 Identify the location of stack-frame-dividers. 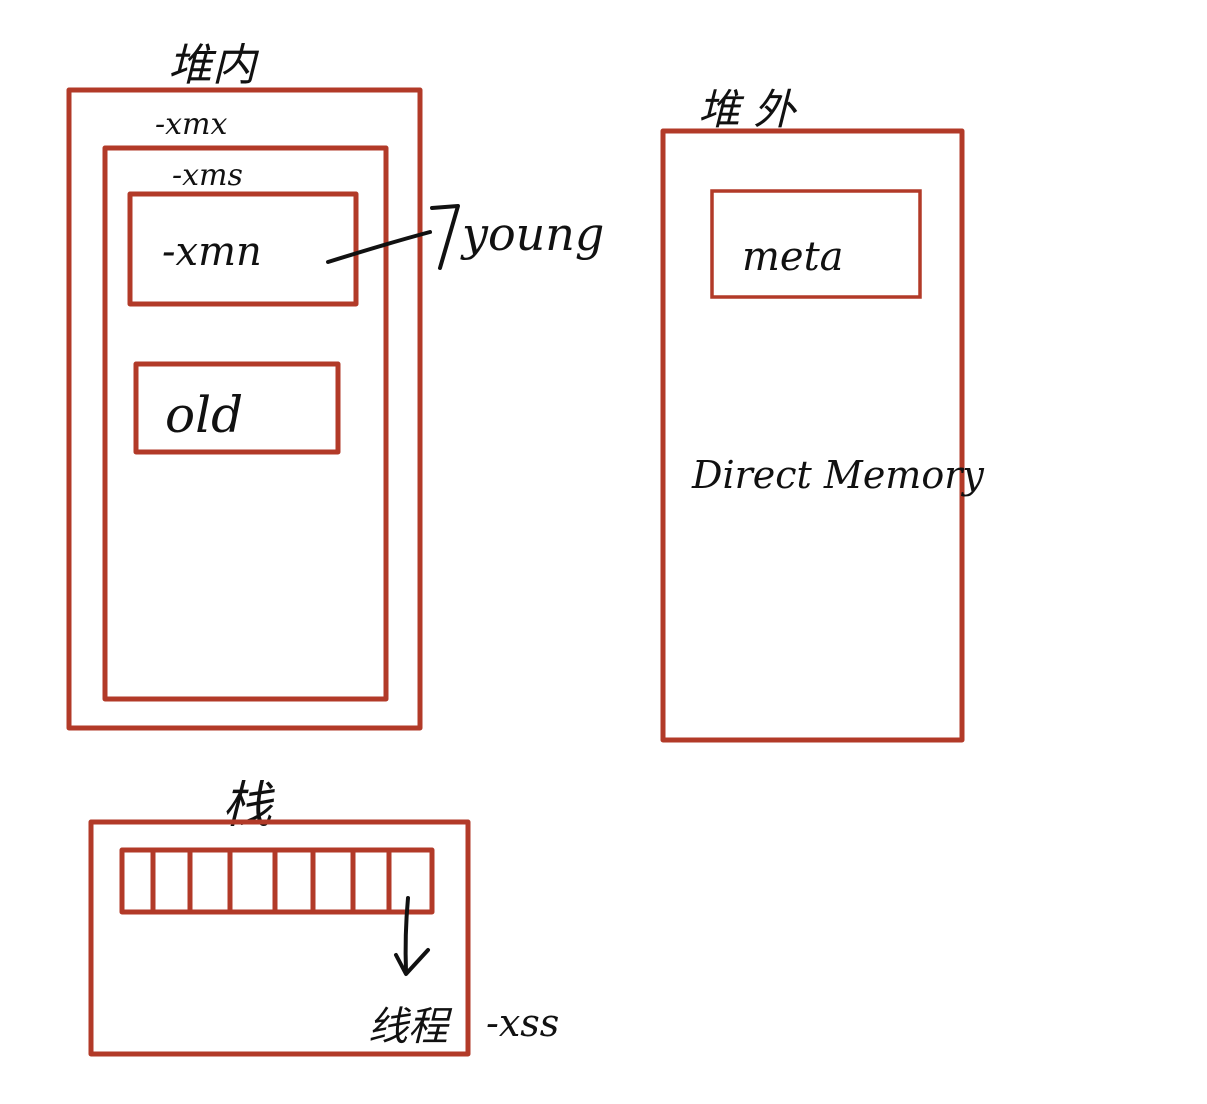
(271, 881).